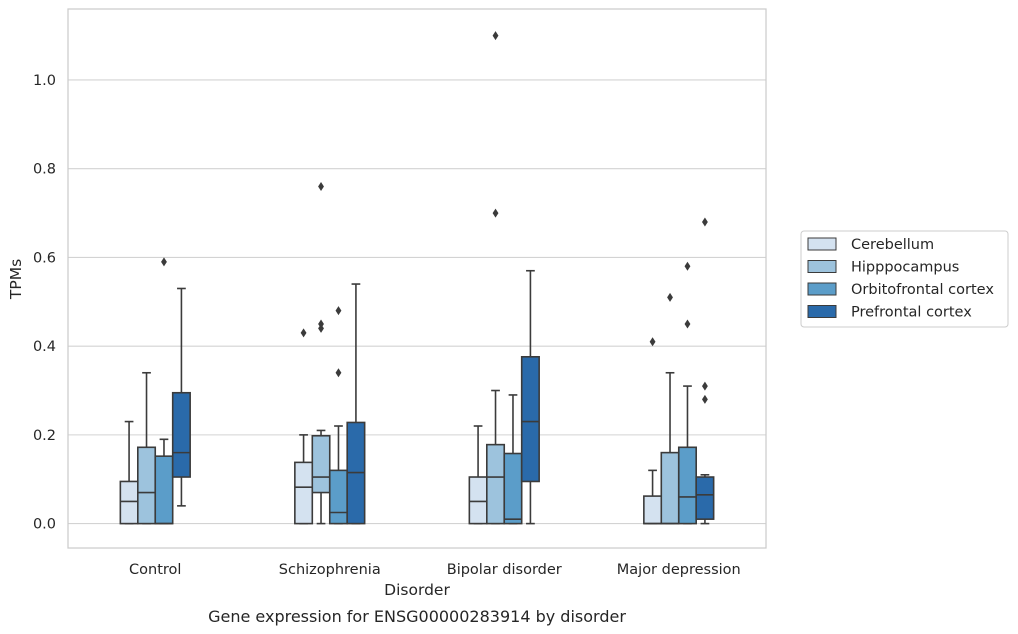 This screenshot has width=1018, height=634. What do you see at coordinates (922, 290) in the screenshot?
I see `legend-label: Orbitofrontal cortex` at bounding box center [922, 290].